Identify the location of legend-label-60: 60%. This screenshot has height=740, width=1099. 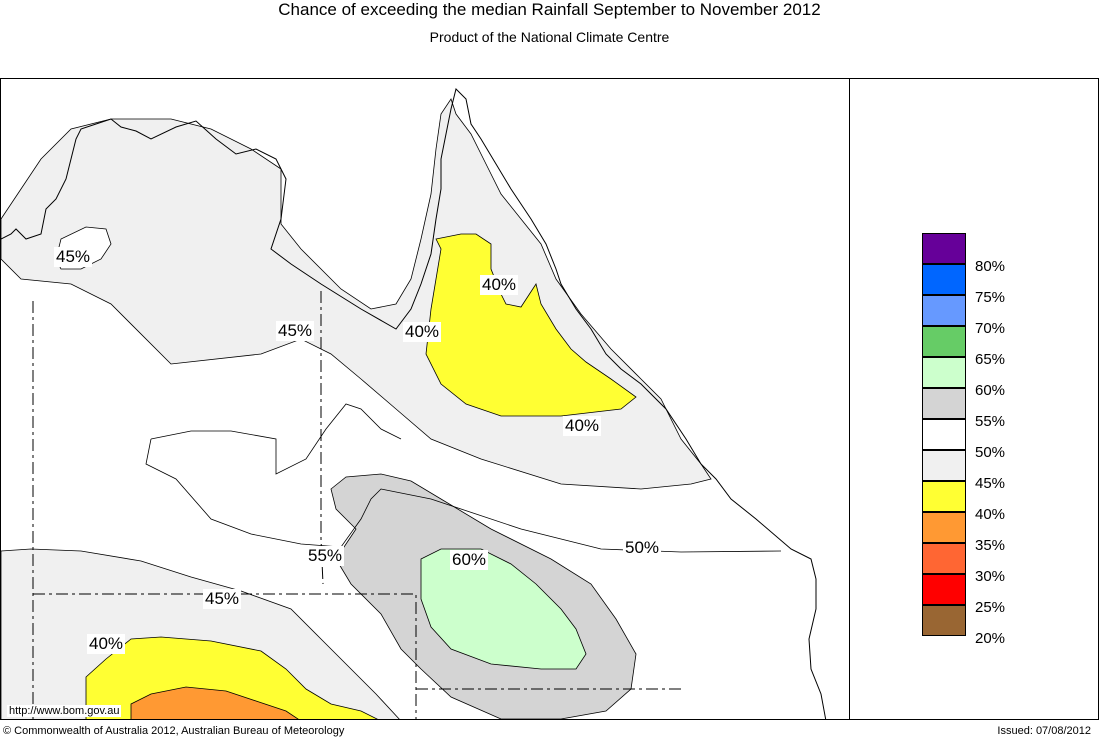
(990, 390).